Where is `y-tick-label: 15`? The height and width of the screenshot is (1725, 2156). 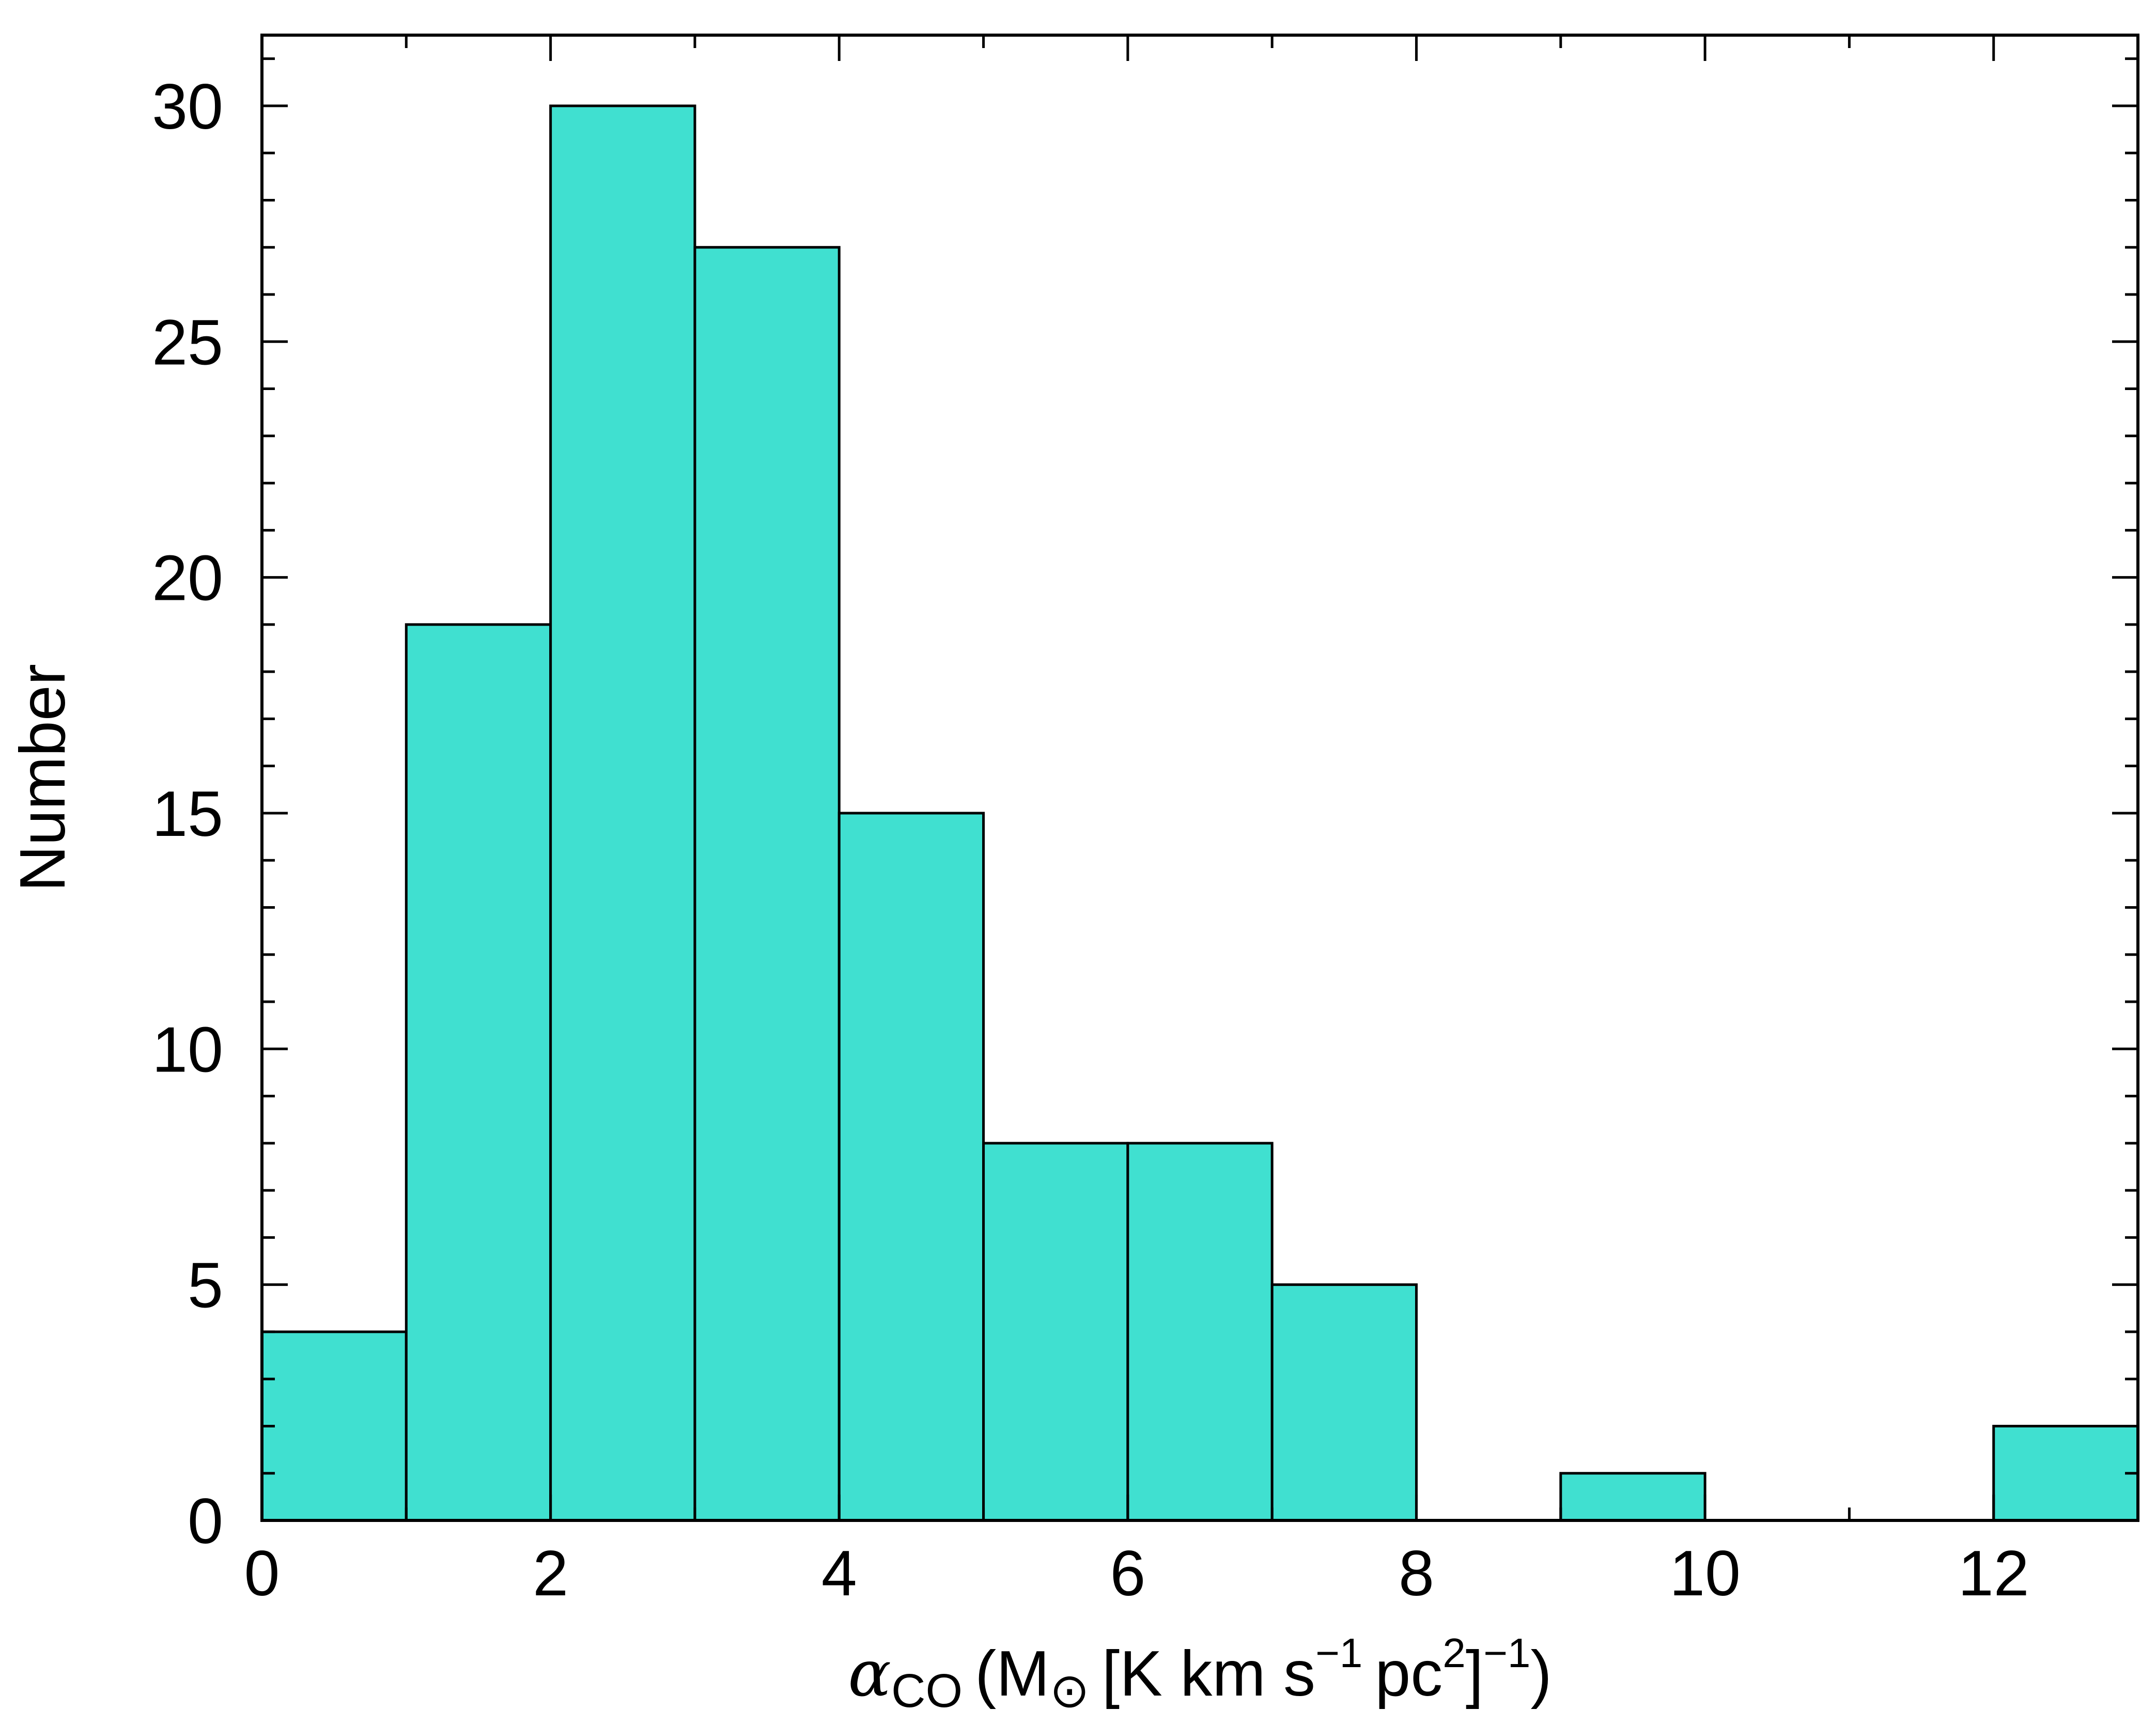 y-tick-label: 15 is located at coordinates (187, 814).